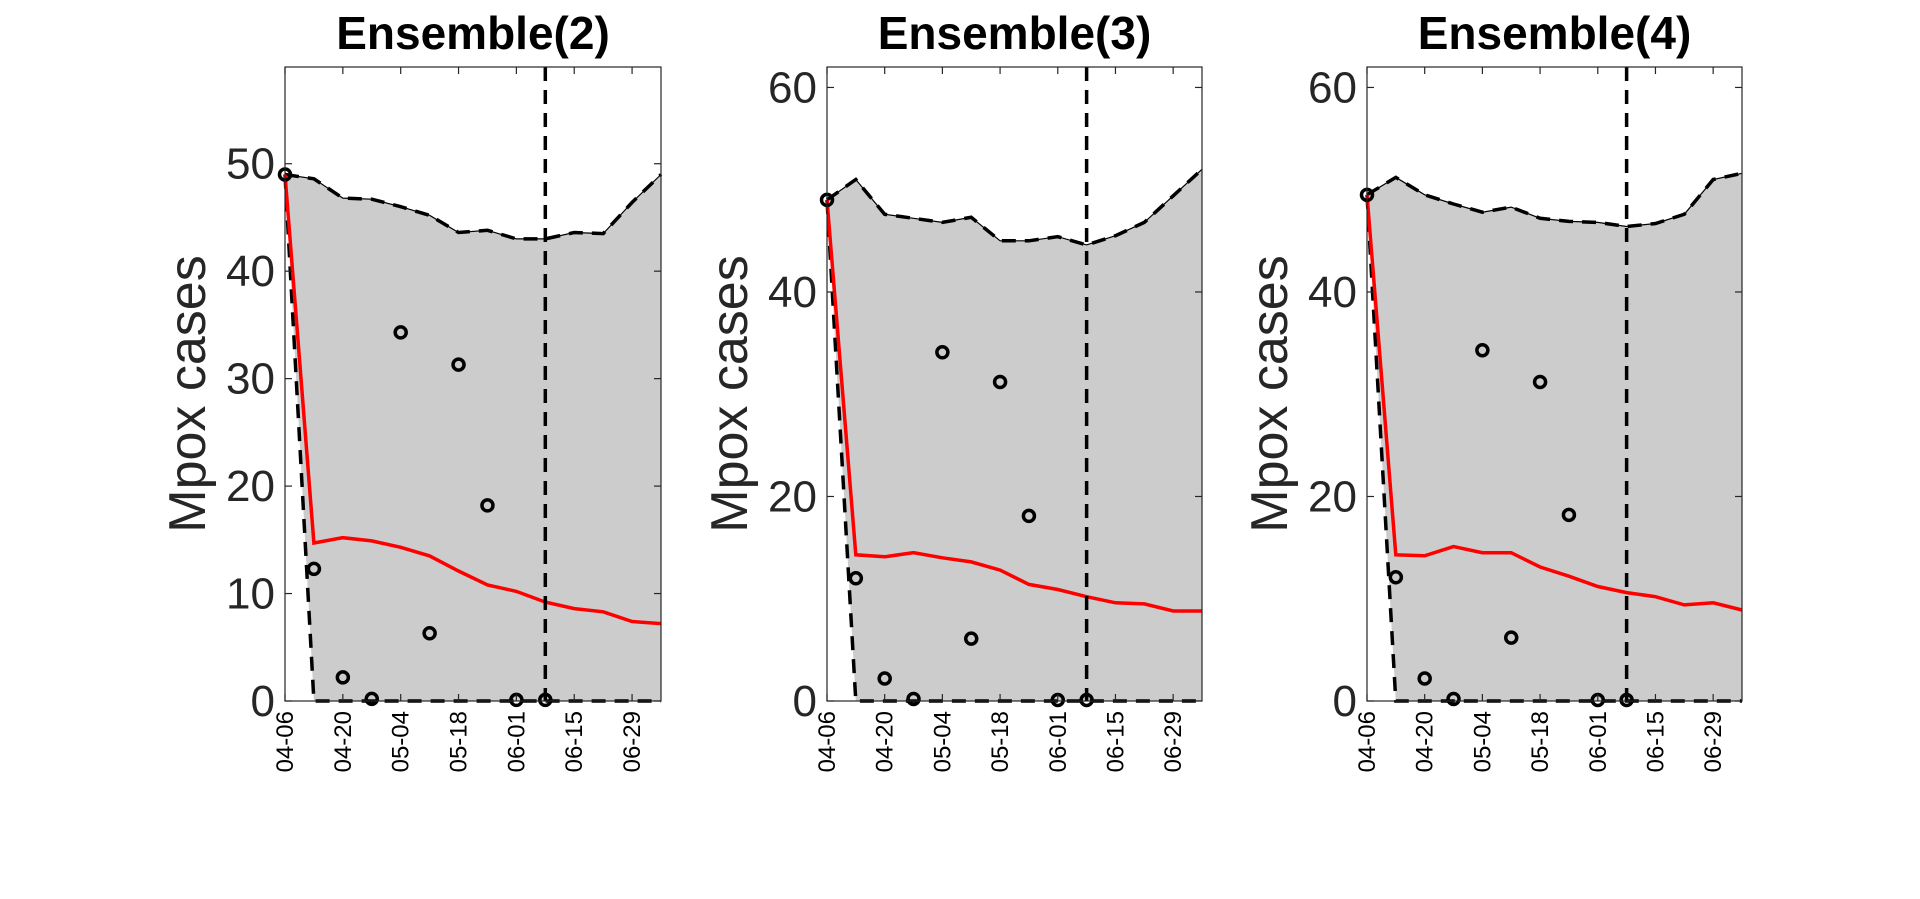 Image resolution: width=1920 pixels, height=899 pixels. What do you see at coordinates (473, 33) in the screenshot?
I see `chart-title: Ensemble(2)` at bounding box center [473, 33].